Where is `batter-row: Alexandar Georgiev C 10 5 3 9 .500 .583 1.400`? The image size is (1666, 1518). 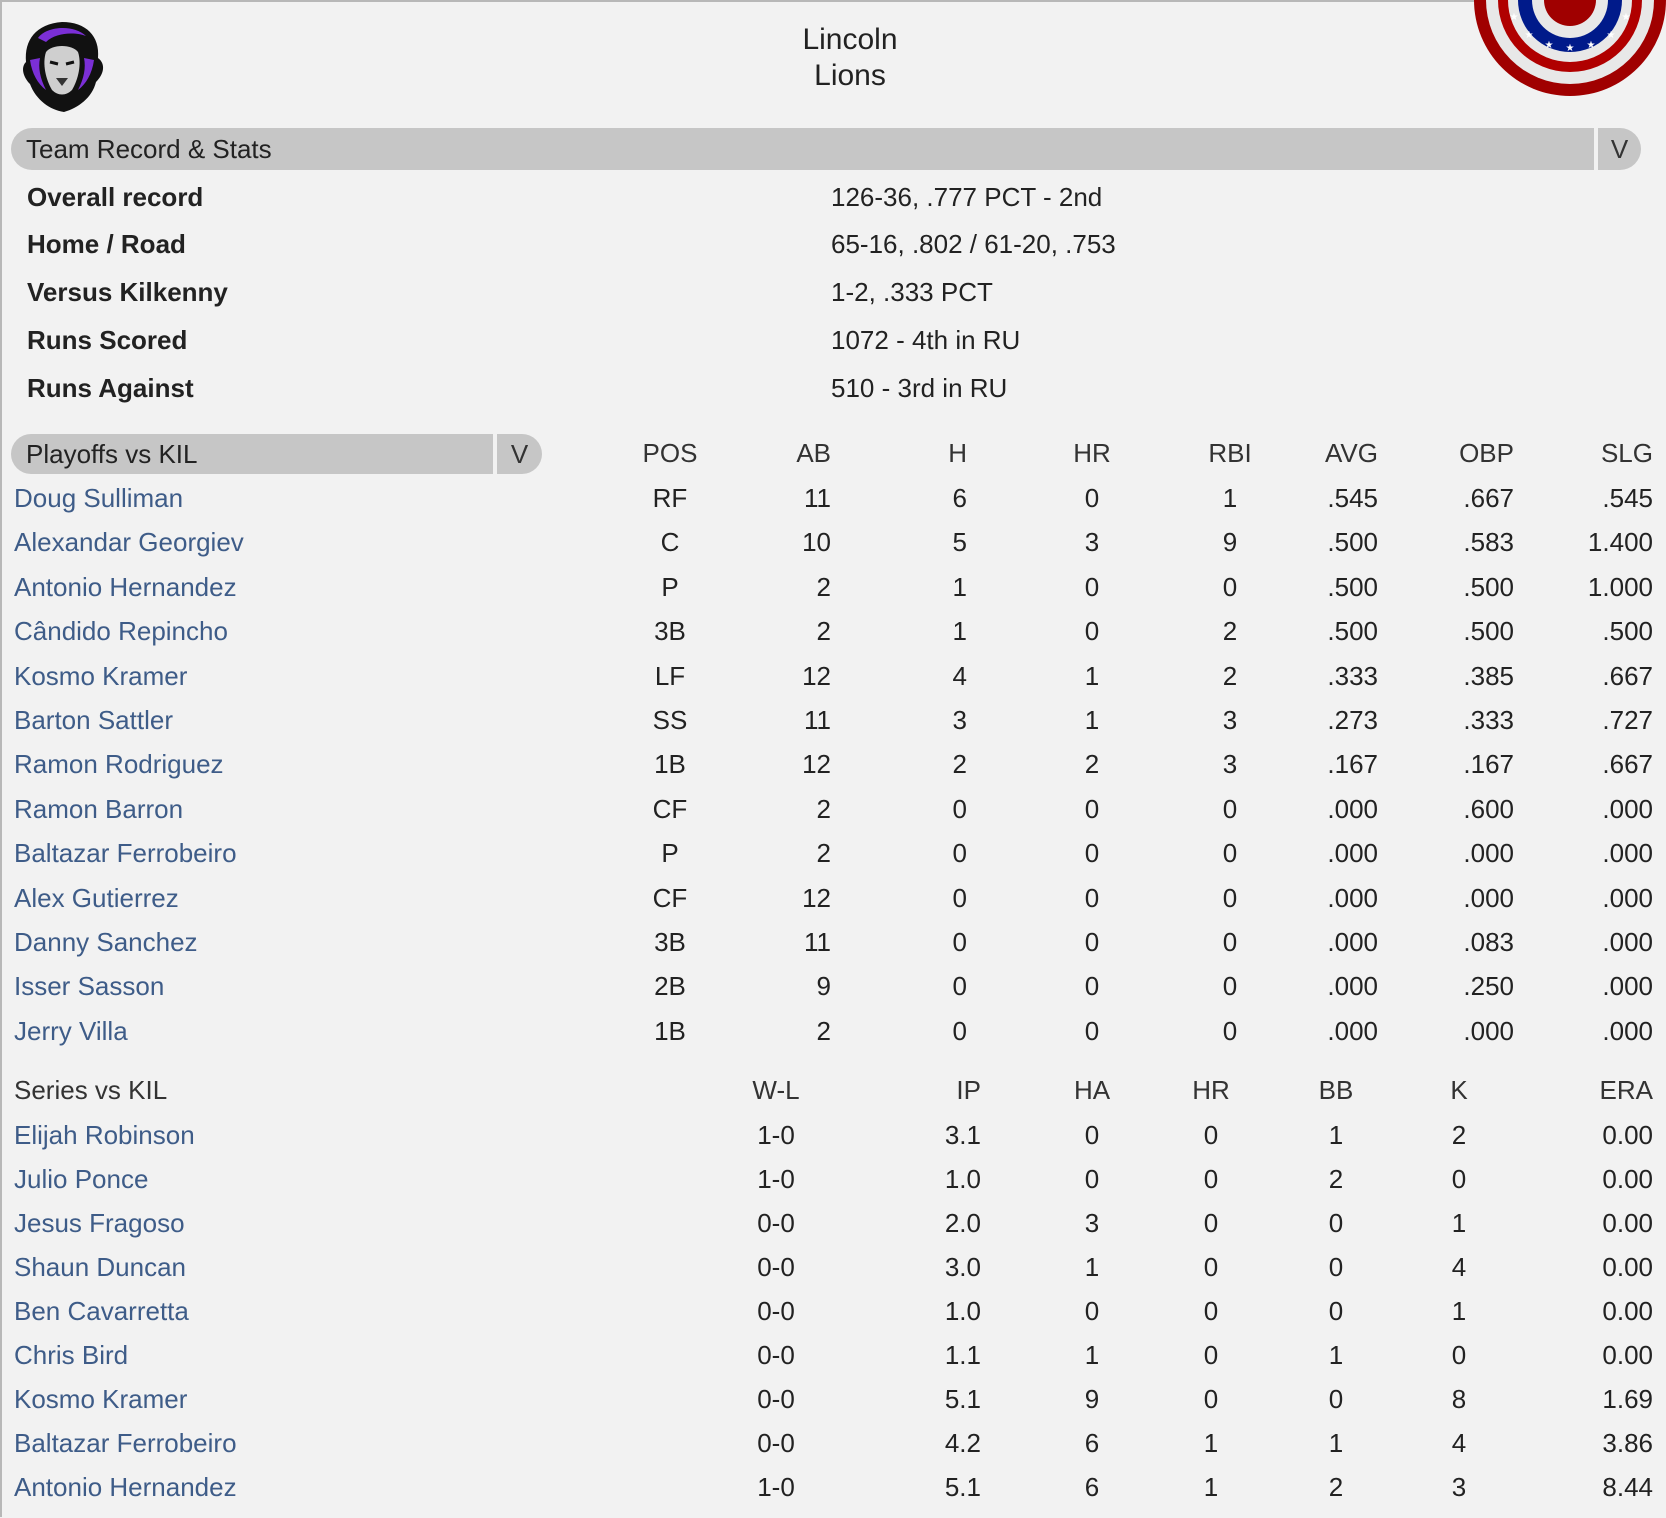
batter-row: Alexandar Georgiev C 10 5 3 9 .500 .583 1.400 is located at coordinates (833, 542).